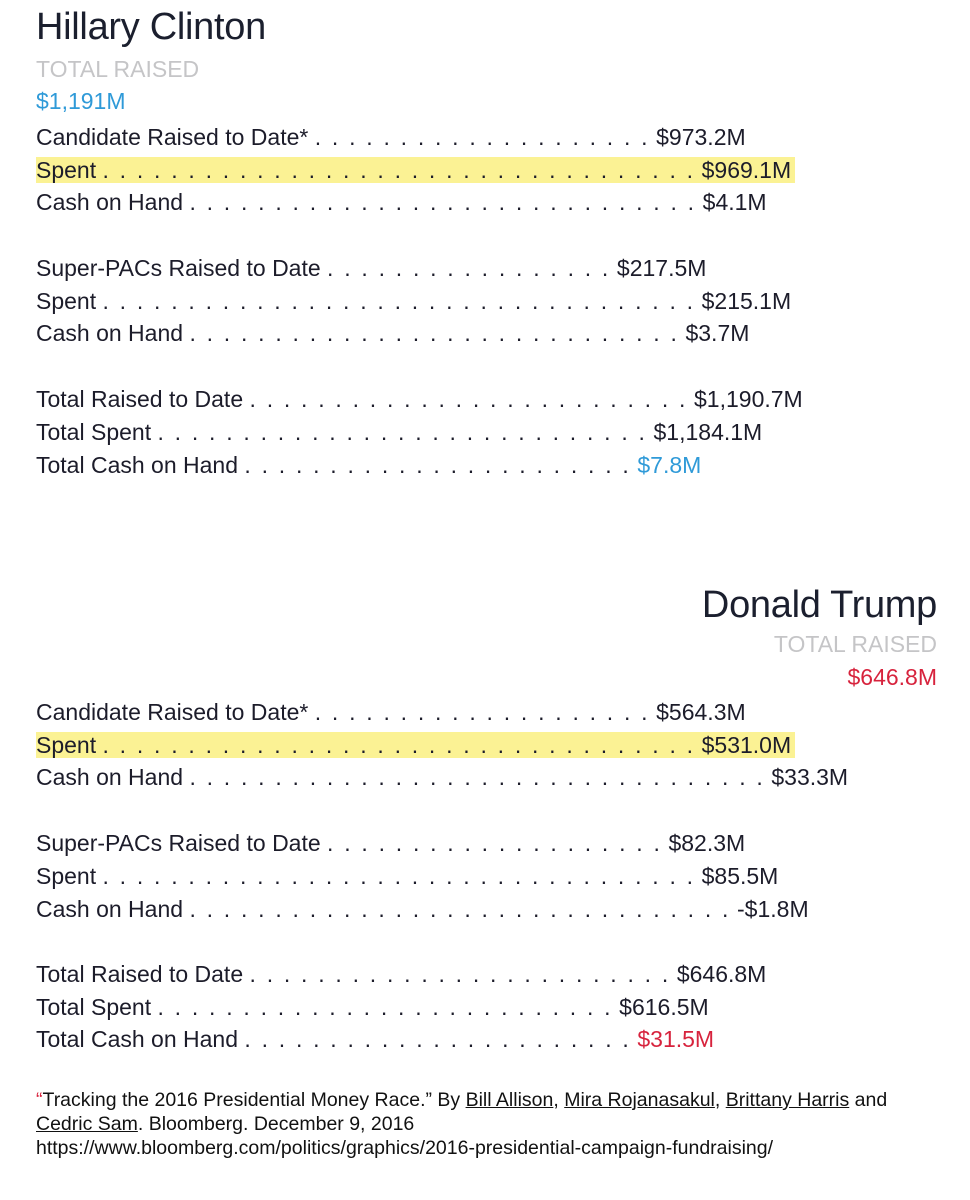  Describe the element at coordinates (469, 268) in the screenshot. I see `leader-dots: . . . . . . . . . . . . . . . . .` at that location.